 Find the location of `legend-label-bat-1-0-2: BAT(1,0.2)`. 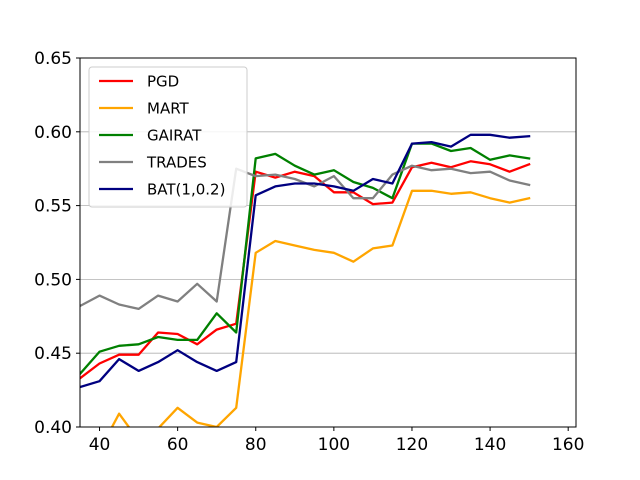

legend-label-bat-1-0-2: BAT(1,0.2) is located at coordinates (186, 190).